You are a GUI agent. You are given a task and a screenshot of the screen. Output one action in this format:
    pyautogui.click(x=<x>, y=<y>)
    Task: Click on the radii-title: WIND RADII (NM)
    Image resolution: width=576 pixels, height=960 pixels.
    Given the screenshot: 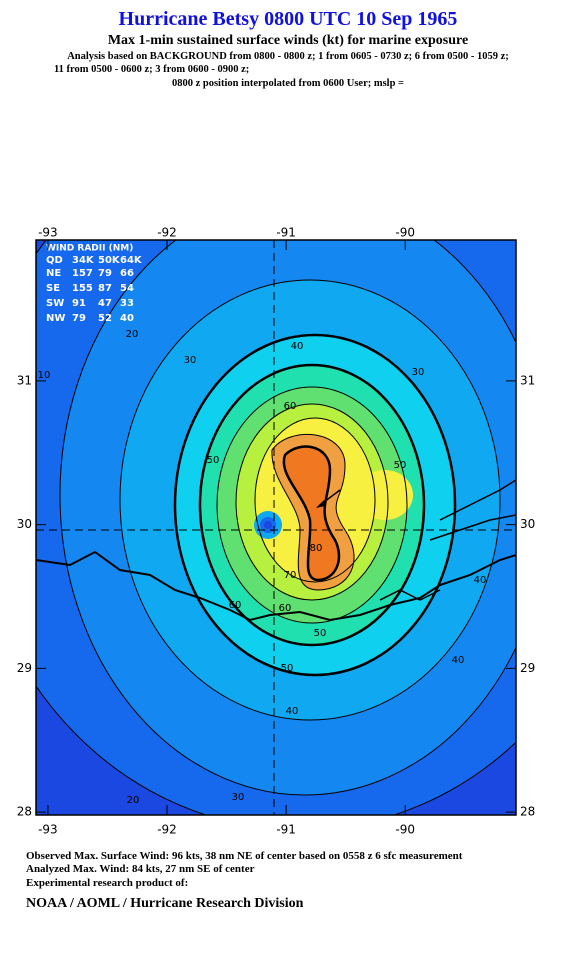 What is the action you would take?
    pyautogui.click(x=89, y=249)
    